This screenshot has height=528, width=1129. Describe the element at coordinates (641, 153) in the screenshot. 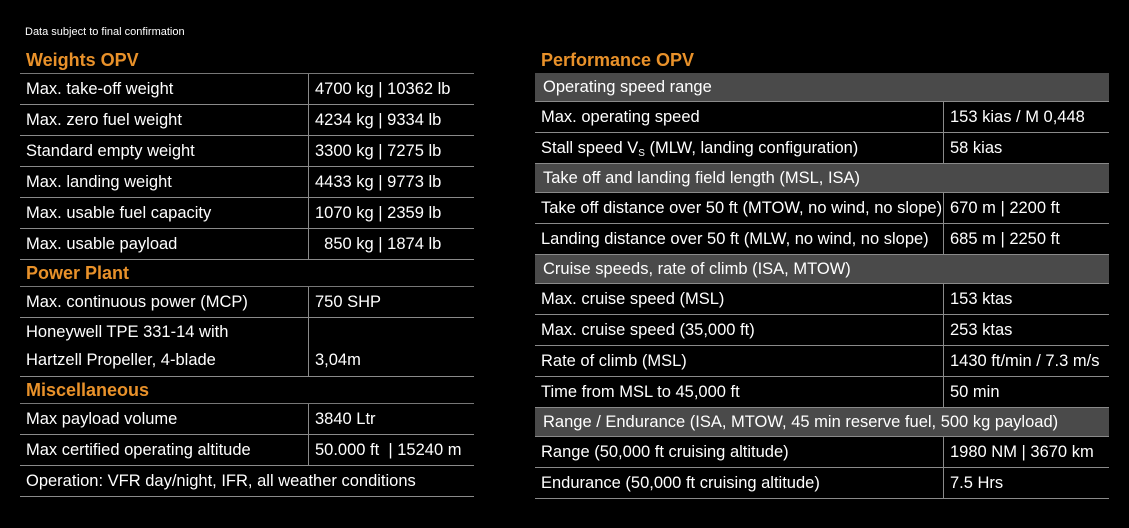

I see `stall-label-sub: S` at that location.